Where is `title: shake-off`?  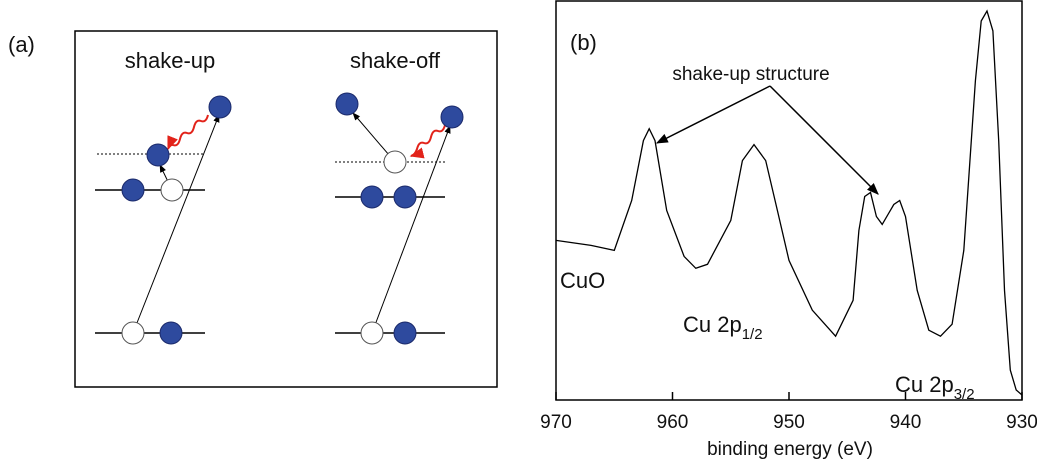 title: shake-off is located at coordinates (395, 60).